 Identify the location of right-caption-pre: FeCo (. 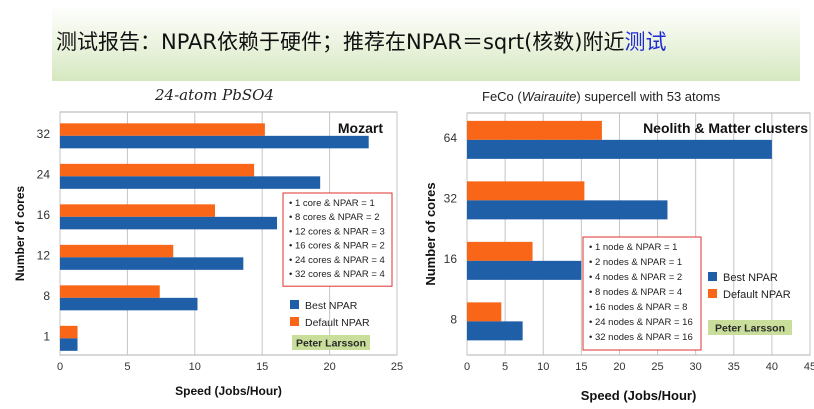
(502, 96).